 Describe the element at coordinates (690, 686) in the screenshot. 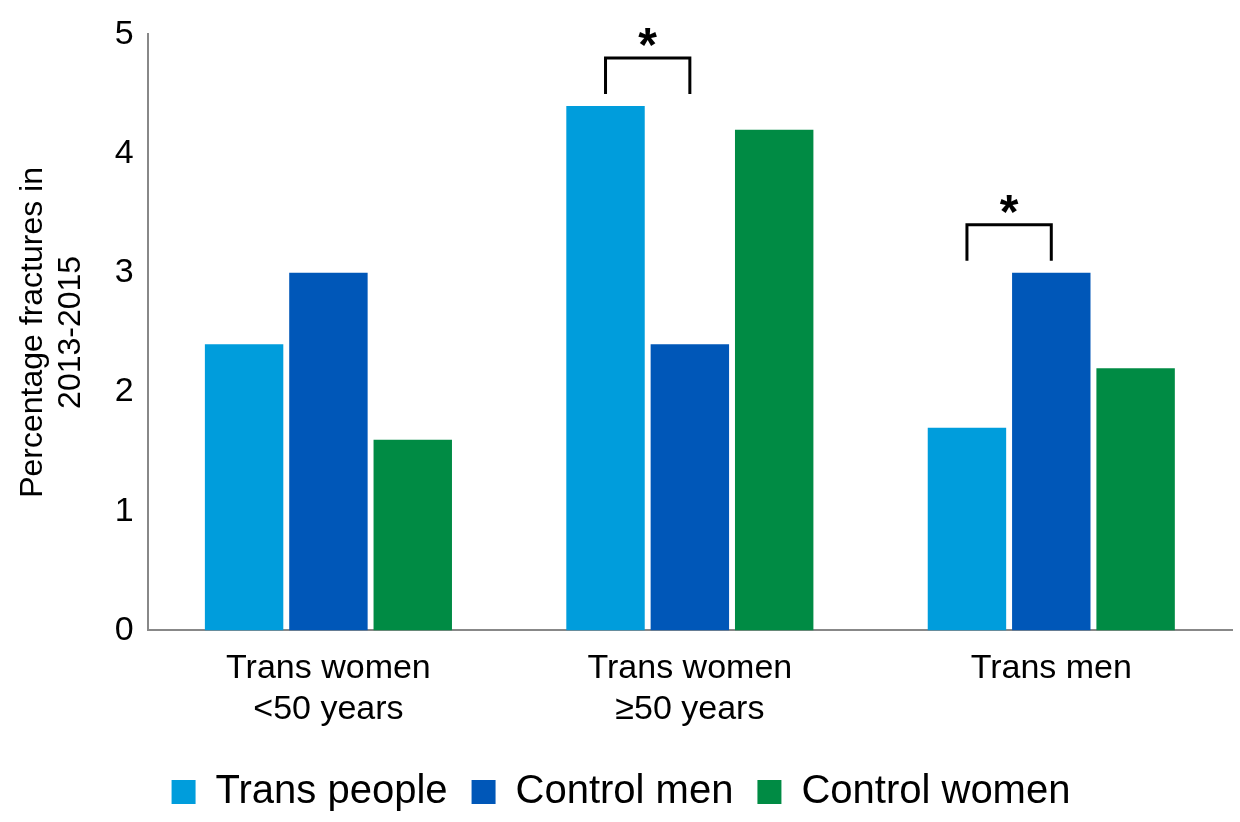

I see `x-tick-label: Trans women ≥50 years` at that location.